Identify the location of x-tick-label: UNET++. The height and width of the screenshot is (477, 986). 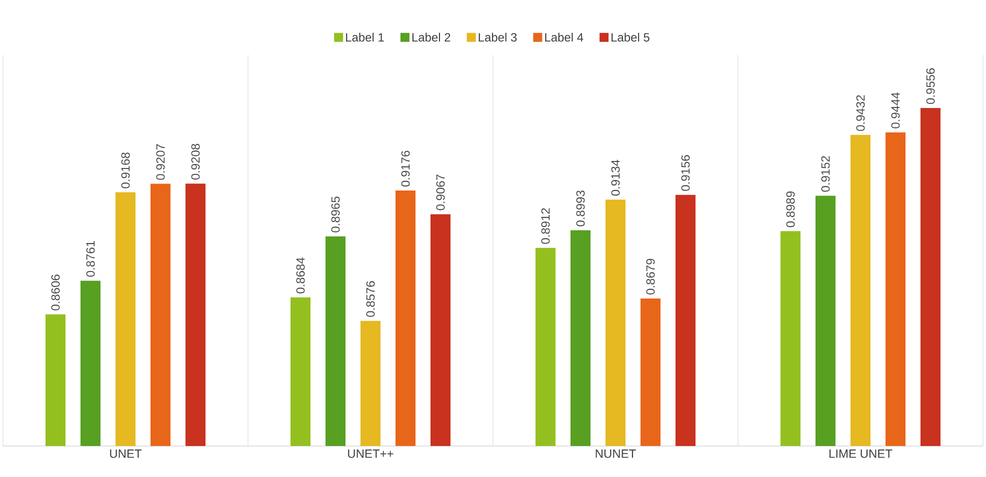
(371, 454).